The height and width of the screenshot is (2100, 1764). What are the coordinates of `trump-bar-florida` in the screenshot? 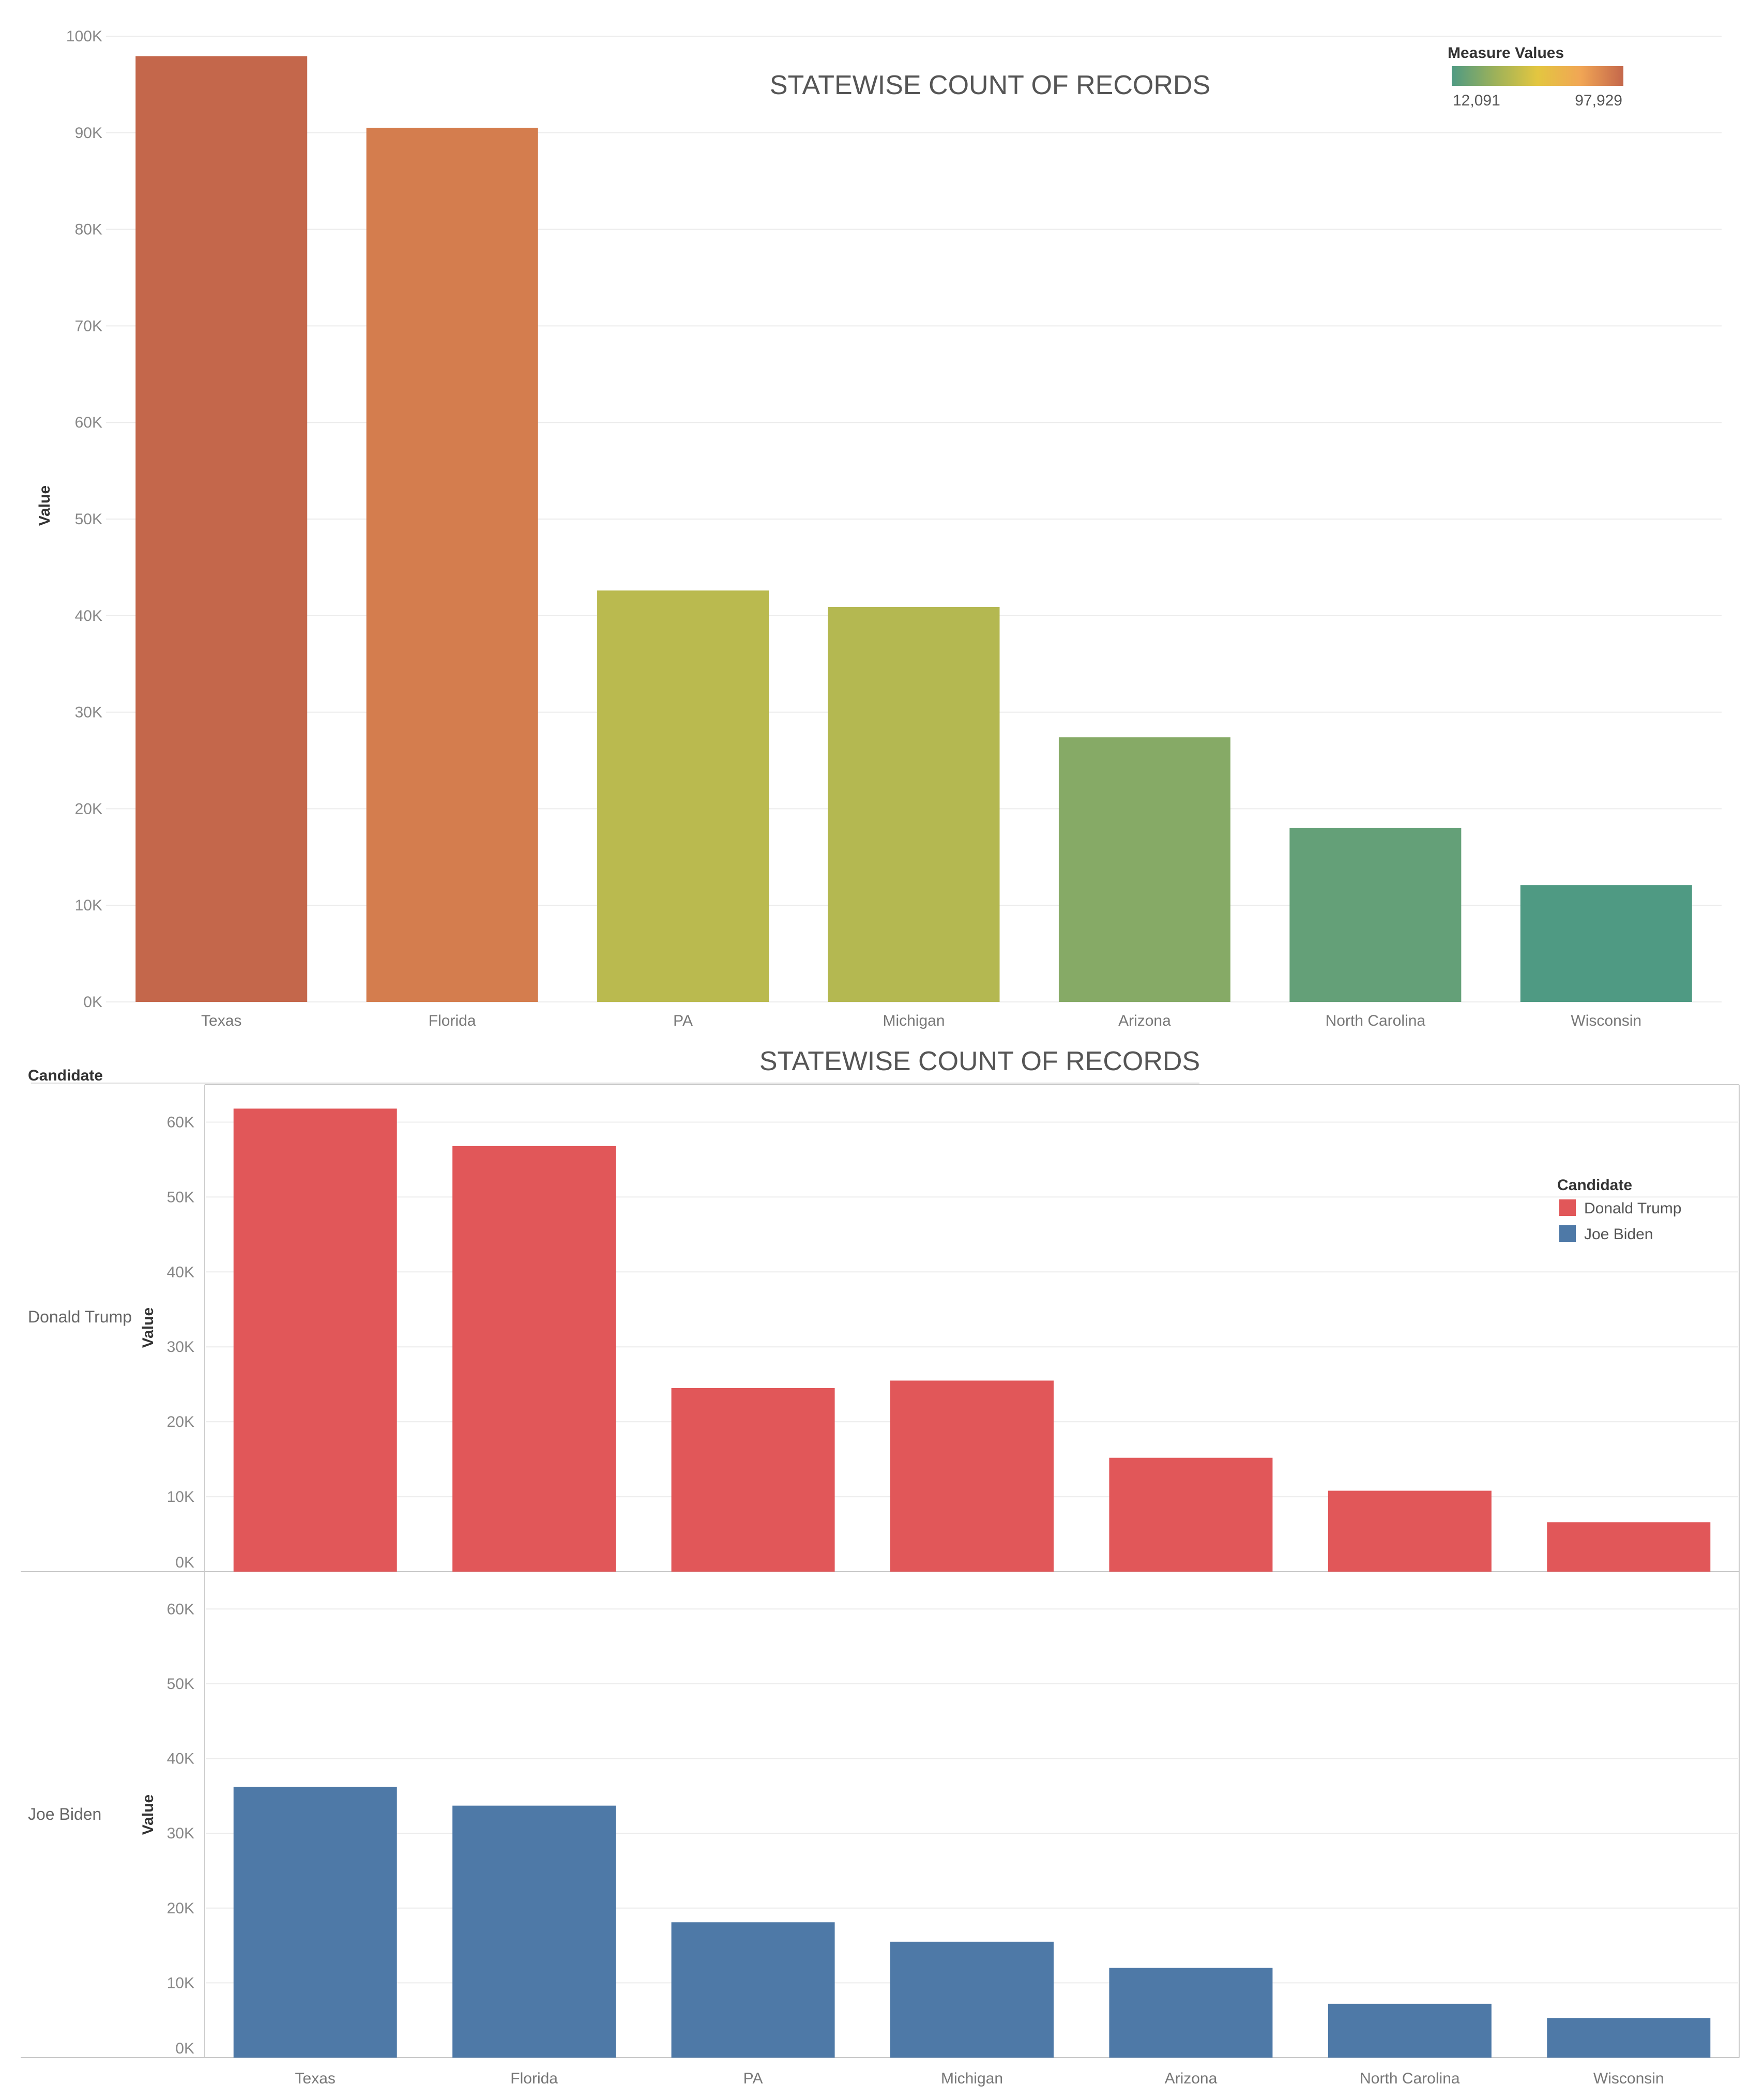 It's located at (534, 1359).